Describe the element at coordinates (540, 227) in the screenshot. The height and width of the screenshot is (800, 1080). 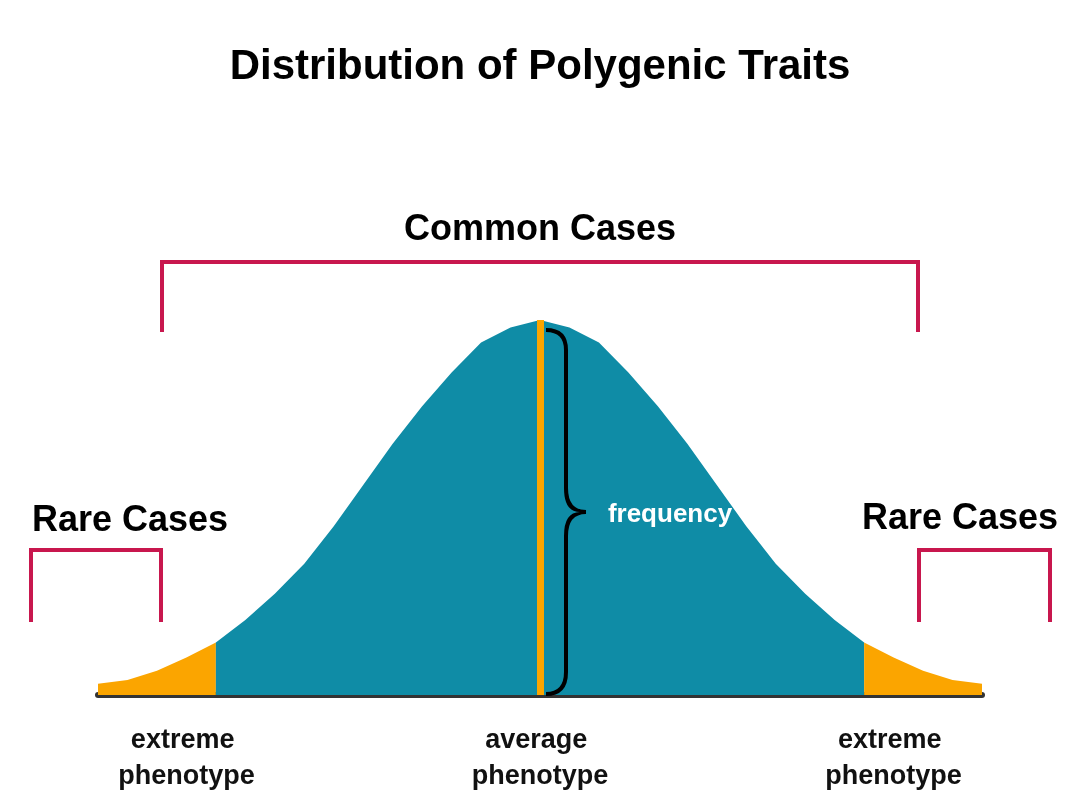
I see `text: Common Cases` at that location.